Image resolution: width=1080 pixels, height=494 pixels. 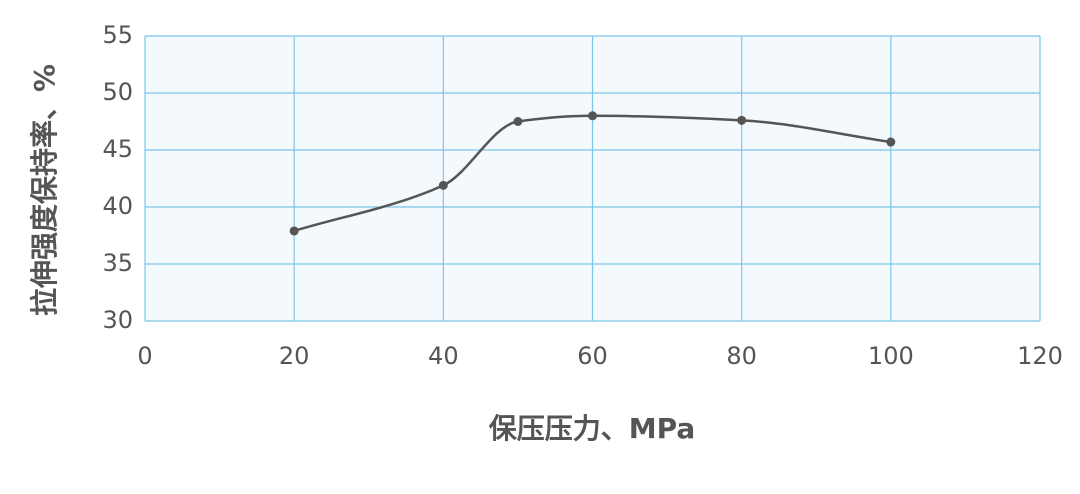 I want to click on x-tick-label: 120, so click(x=1040, y=356).